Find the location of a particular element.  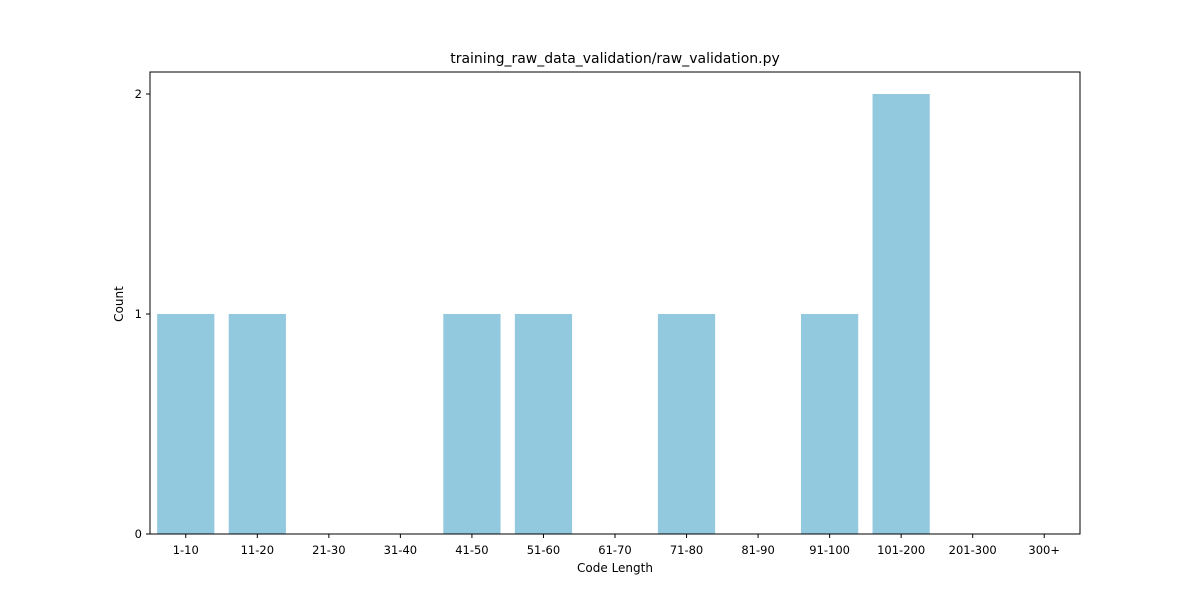

x-tick-label: 11-20 is located at coordinates (257, 550).